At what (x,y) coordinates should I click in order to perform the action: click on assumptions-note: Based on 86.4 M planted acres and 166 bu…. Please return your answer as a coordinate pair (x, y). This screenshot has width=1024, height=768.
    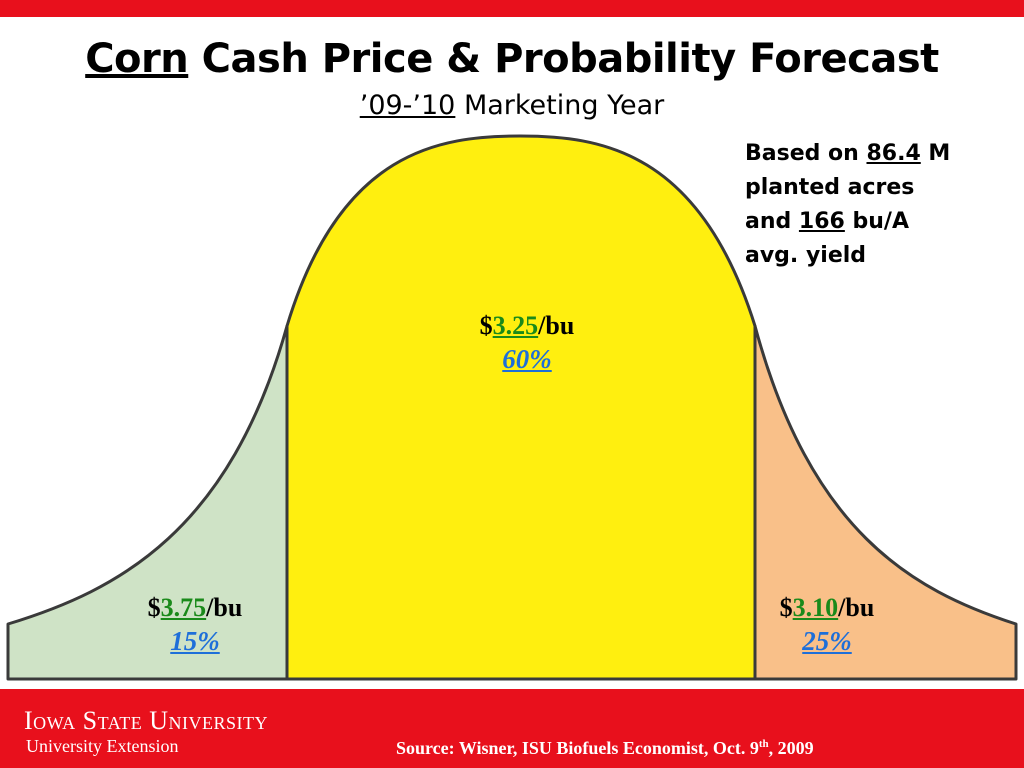
    Looking at the image, I should click on (880, 205).